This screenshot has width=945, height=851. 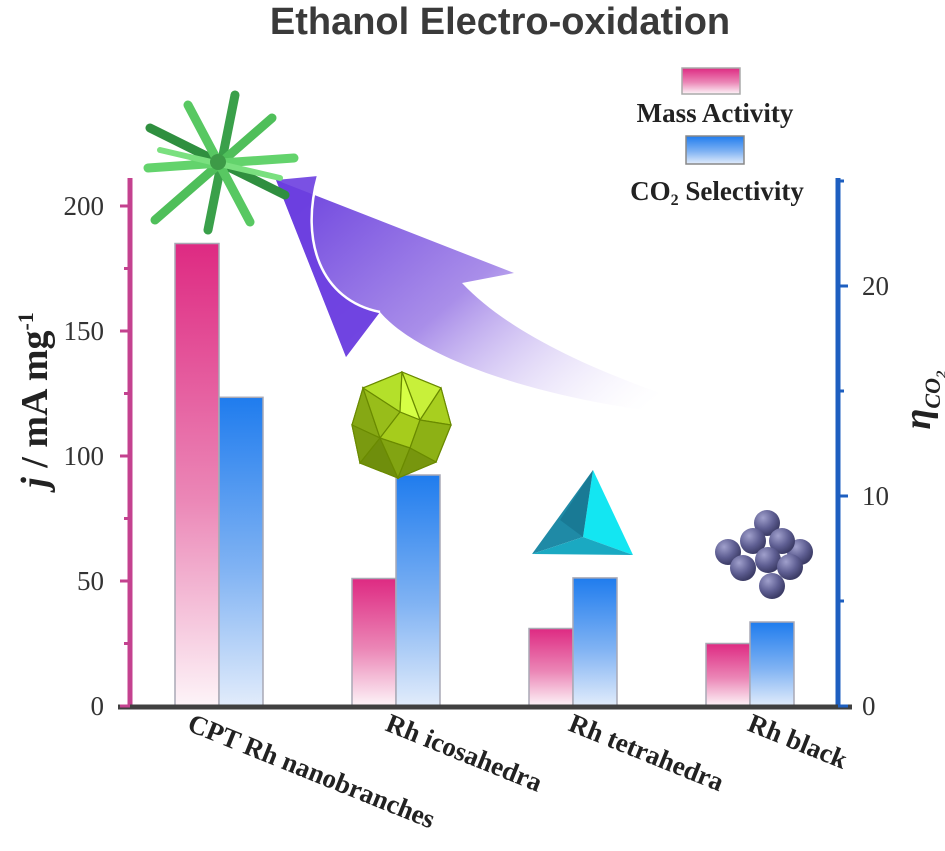 I want to click on left-tick-label: 150, so click(x=84, y=331).